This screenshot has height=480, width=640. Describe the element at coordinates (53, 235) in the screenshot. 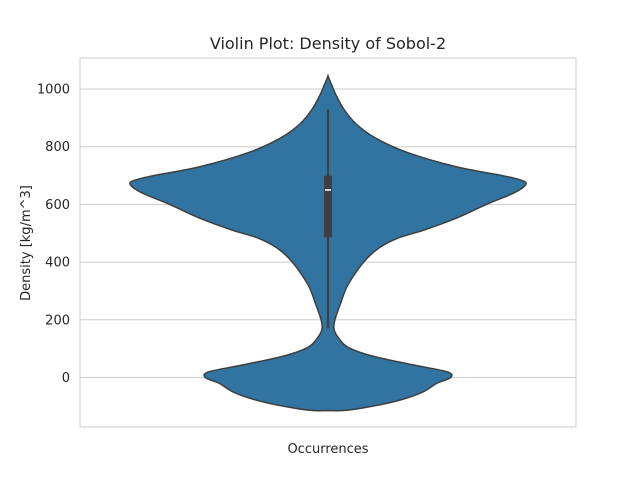

I see `y-tick-labels: 0 200 400 600 800 1000` at that location.